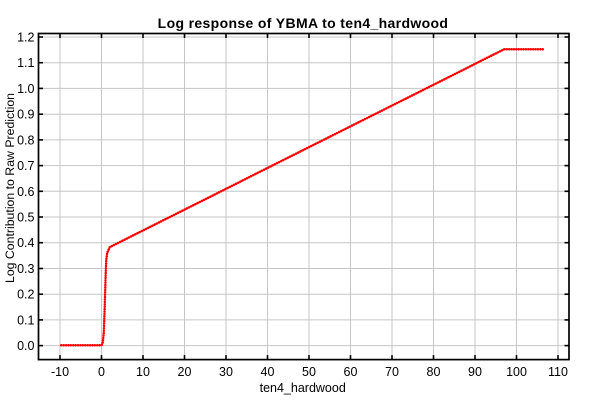  What do you see at coordinates (25, 38) in the screenshot?
I see `svg-text: 1.2` at bounding box center [25, 38].